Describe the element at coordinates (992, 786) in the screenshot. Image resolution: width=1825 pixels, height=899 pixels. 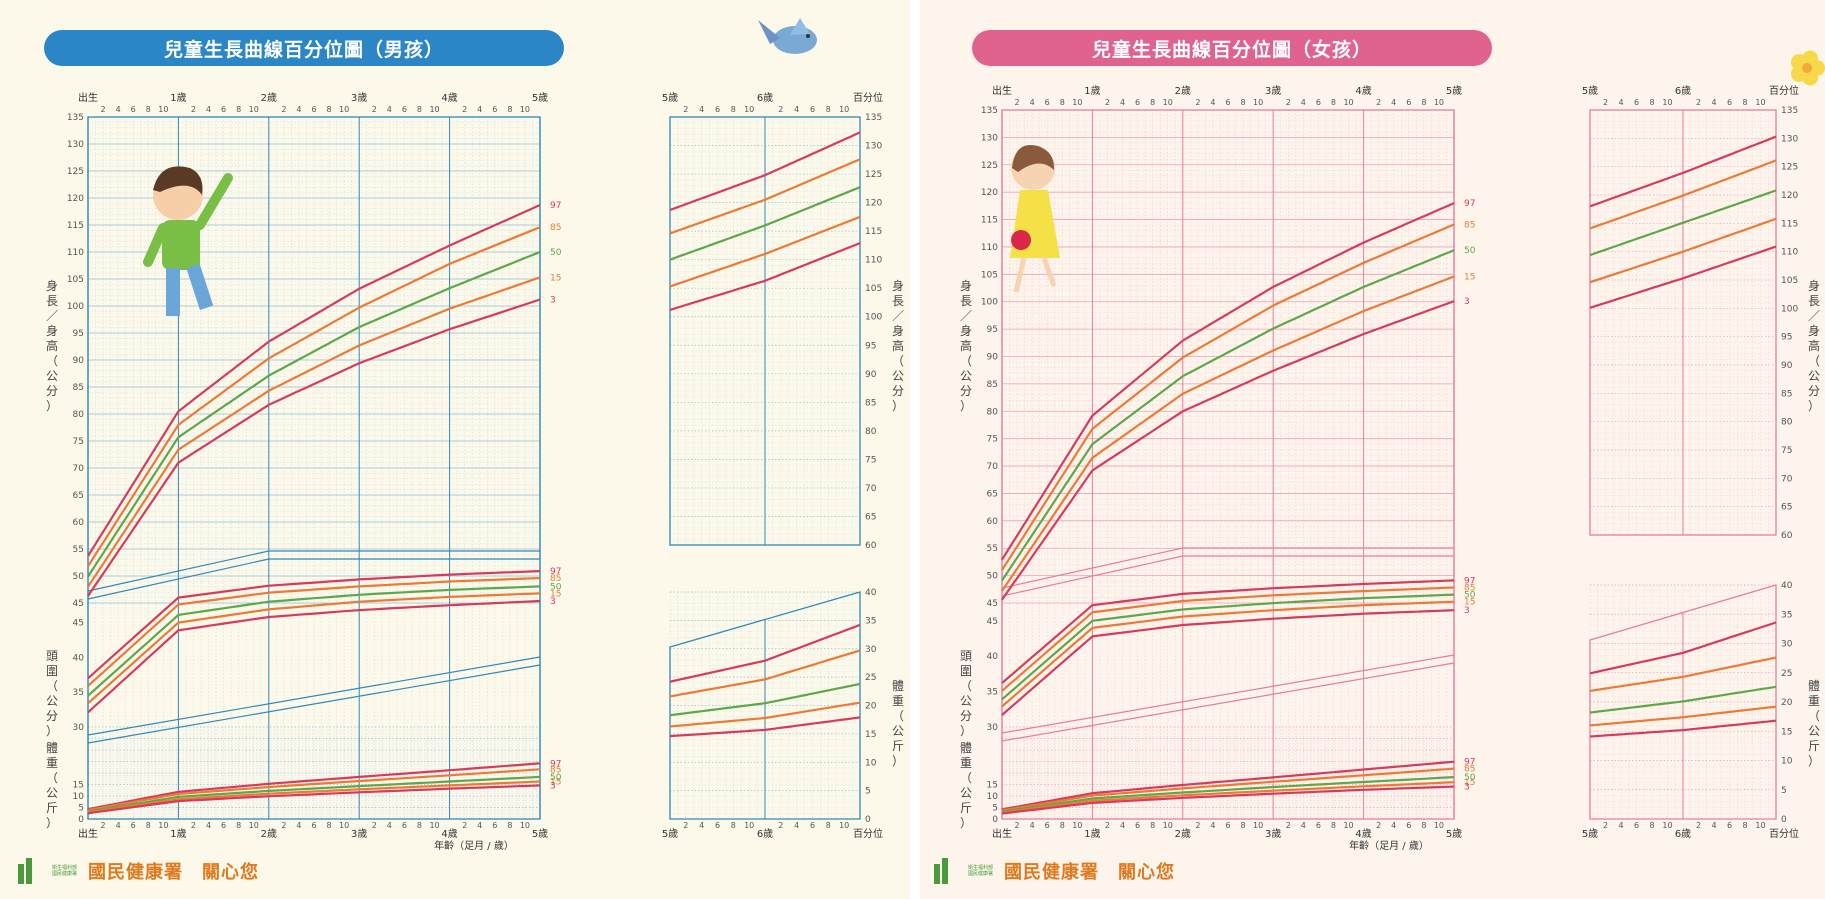
I see `y-tick-label: 15` at that location.